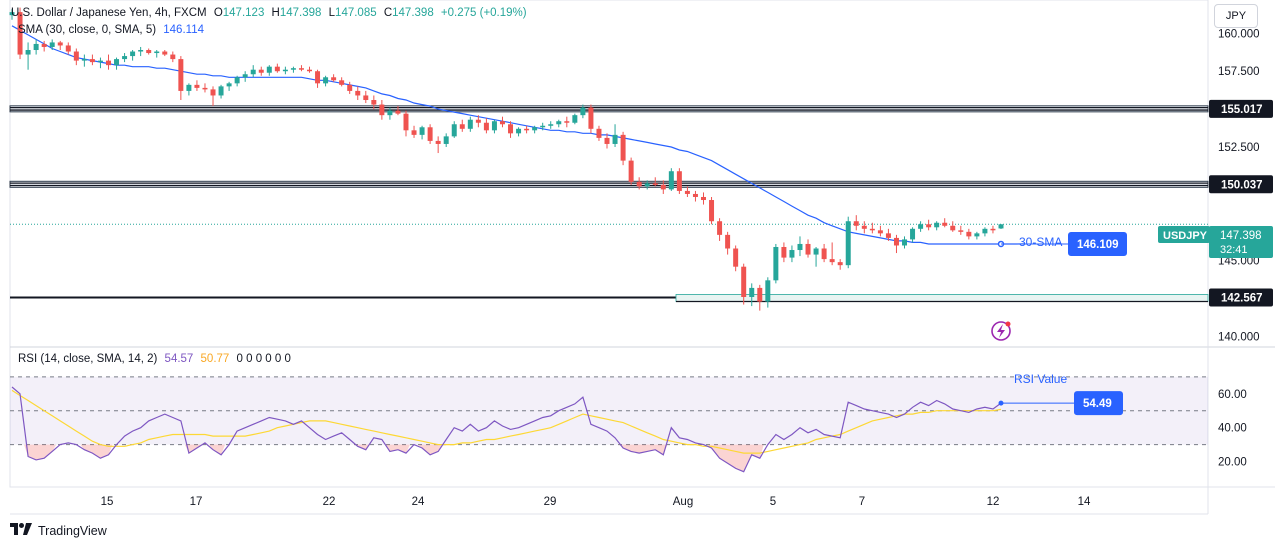 The height and width of the screenshot is (555, 1275). Describe the element at coordinates (1184, 234) in the screenshot. I see `symbol-badge` at that location.